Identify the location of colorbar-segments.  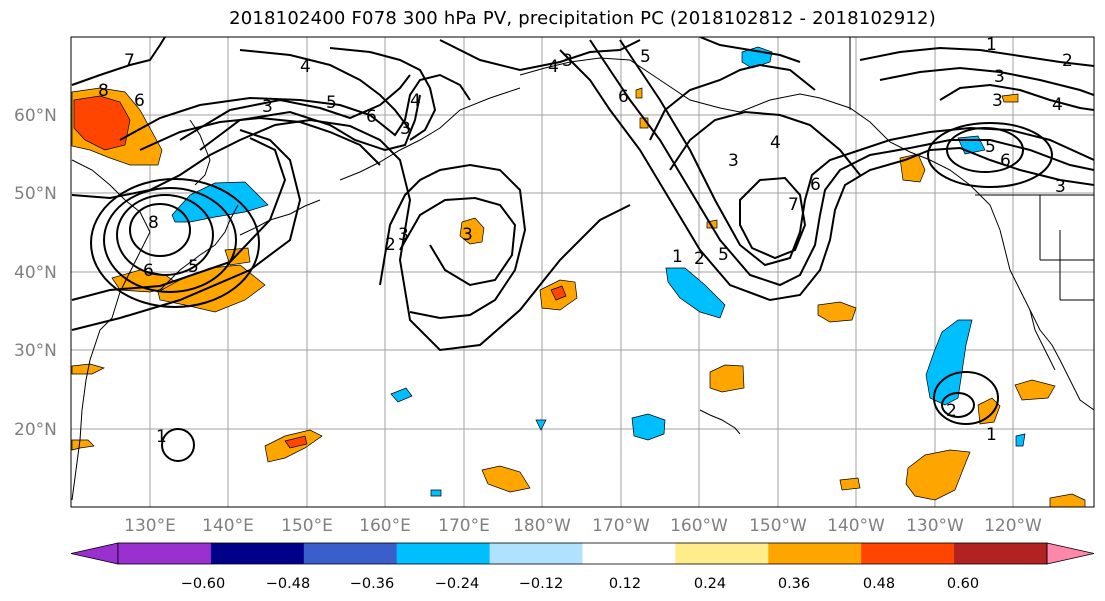
(582, 553).